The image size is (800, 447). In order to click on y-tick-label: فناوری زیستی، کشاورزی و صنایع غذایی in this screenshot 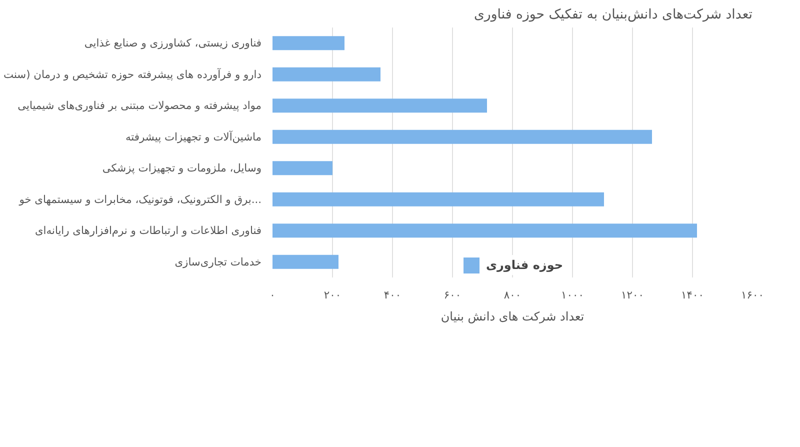, I will do `click(173, 43)`.